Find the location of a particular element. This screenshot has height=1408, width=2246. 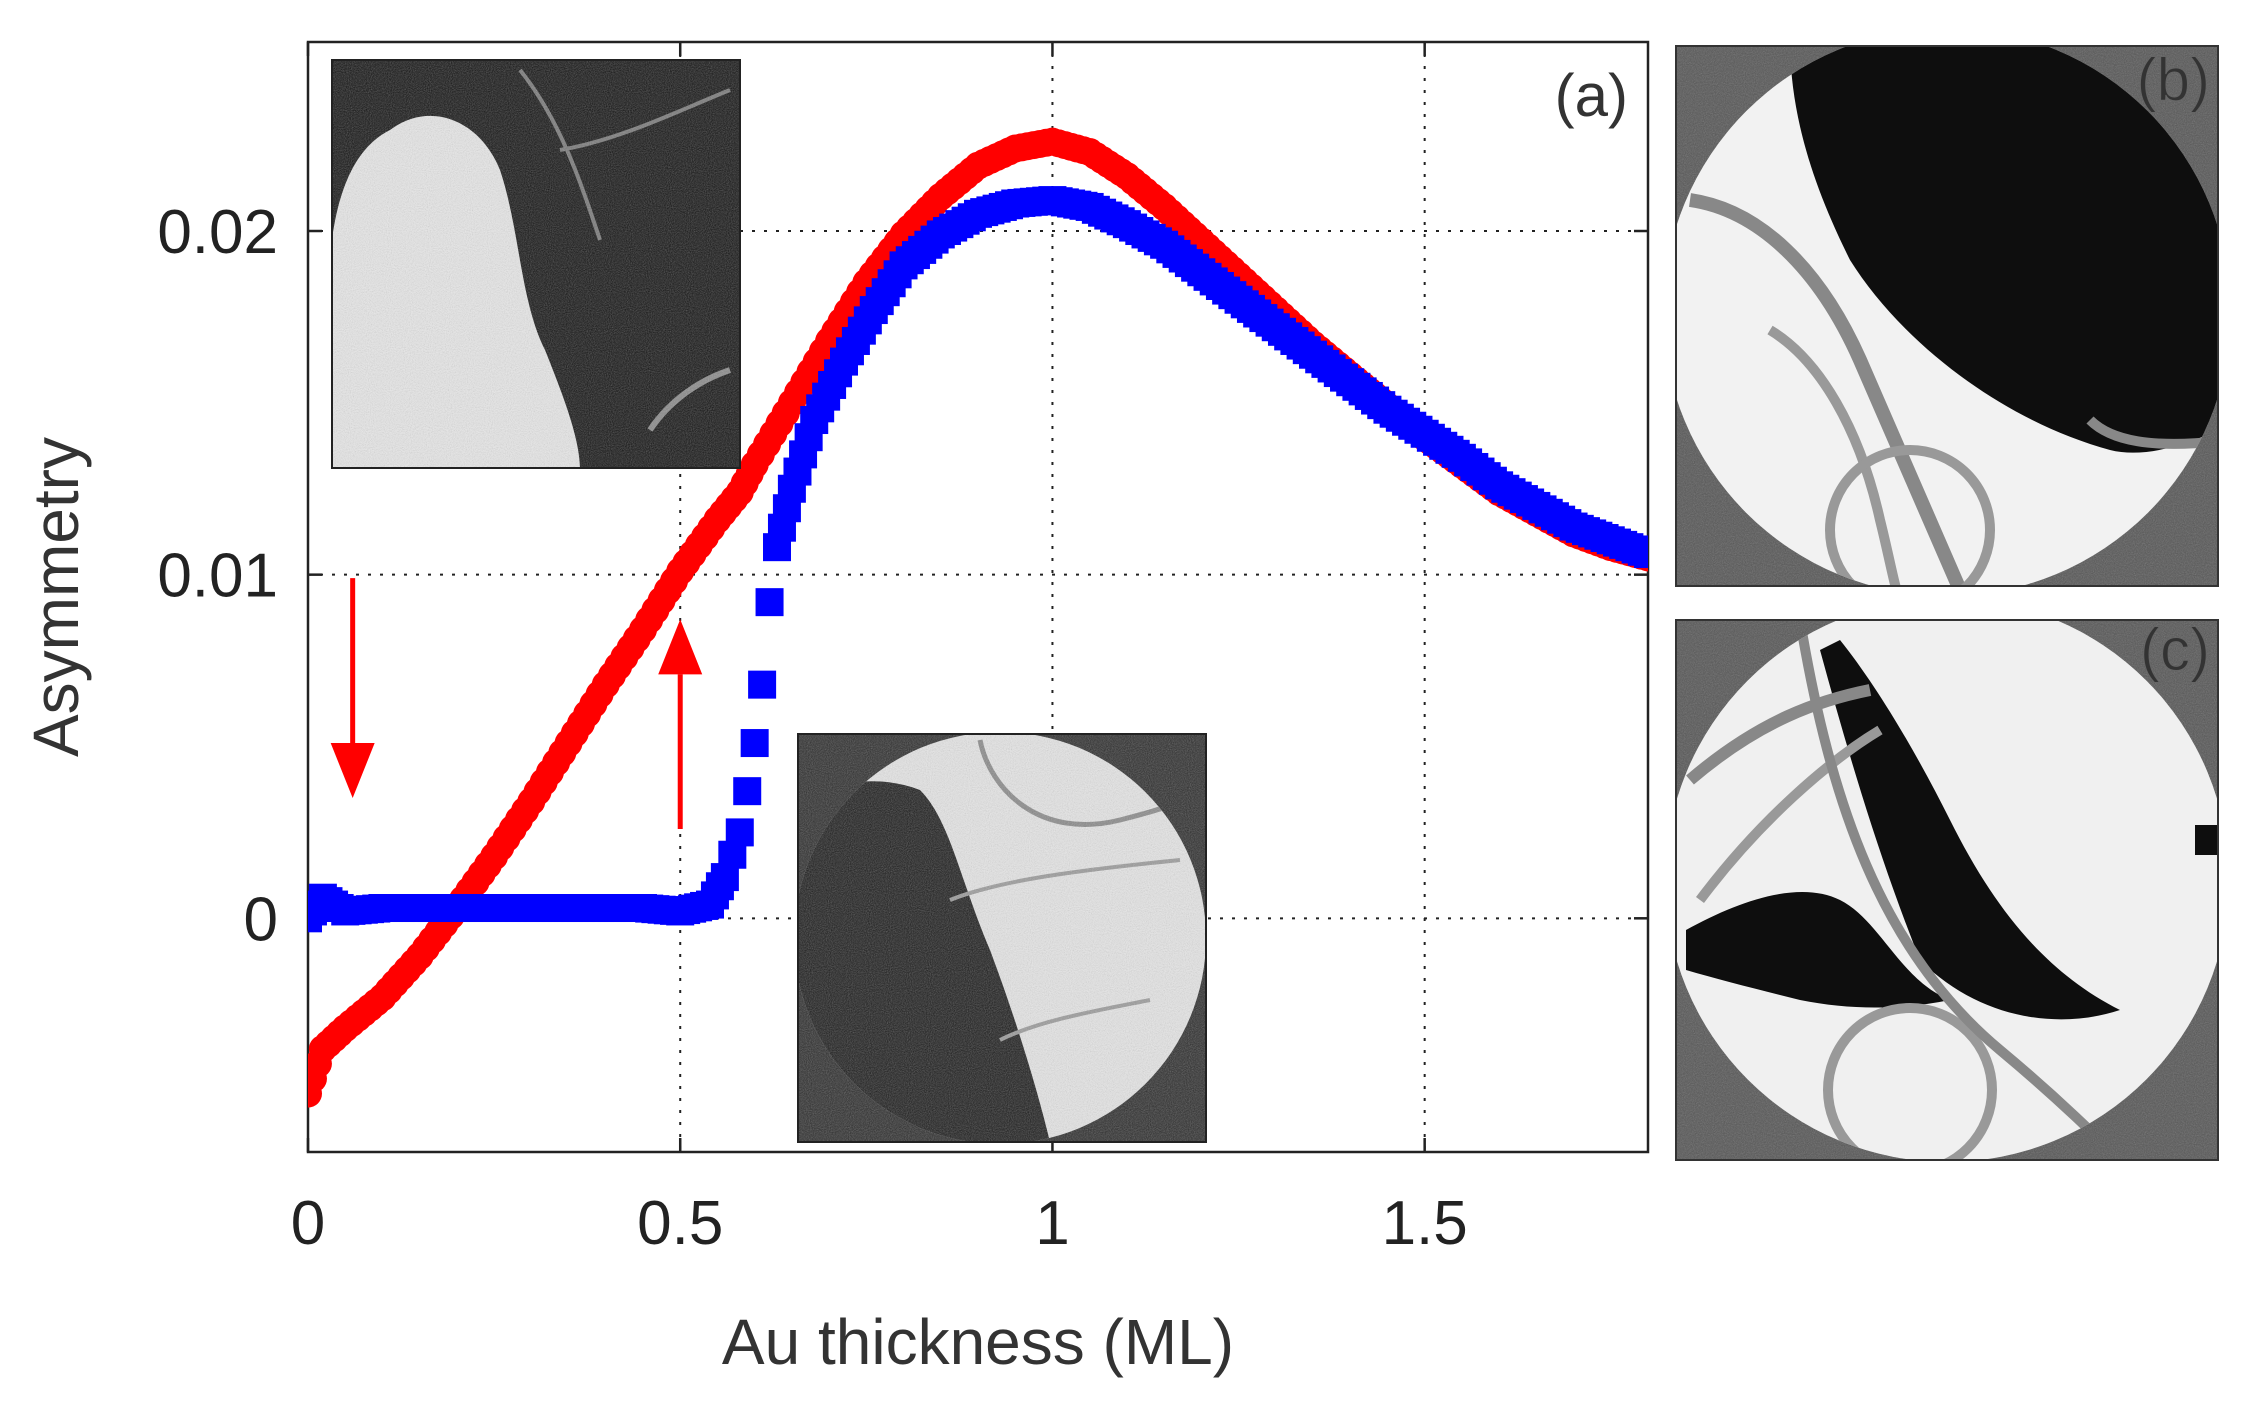

x-tick-label-3: 1.5 is located at coordinates (1425, 1223).